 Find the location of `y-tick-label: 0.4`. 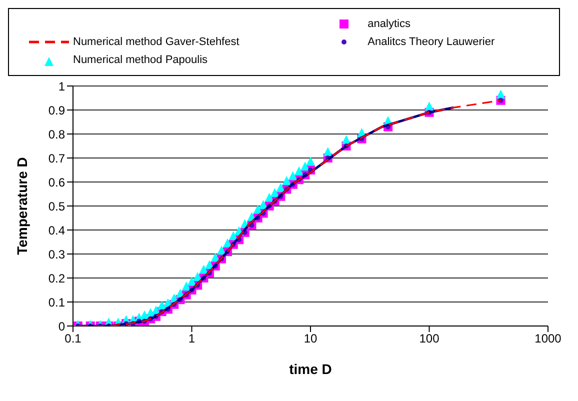

y-tick-label: 0.4 is located at coordinates (57, 230).